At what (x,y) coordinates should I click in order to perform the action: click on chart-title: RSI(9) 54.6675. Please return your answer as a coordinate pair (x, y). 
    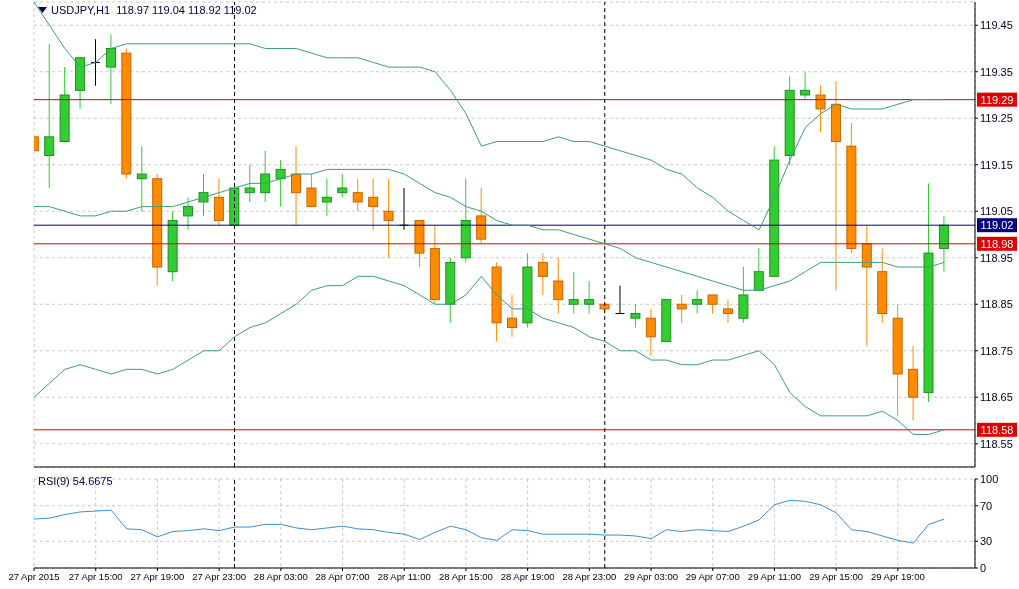
    Looking at the image, I should click on (75, 481).